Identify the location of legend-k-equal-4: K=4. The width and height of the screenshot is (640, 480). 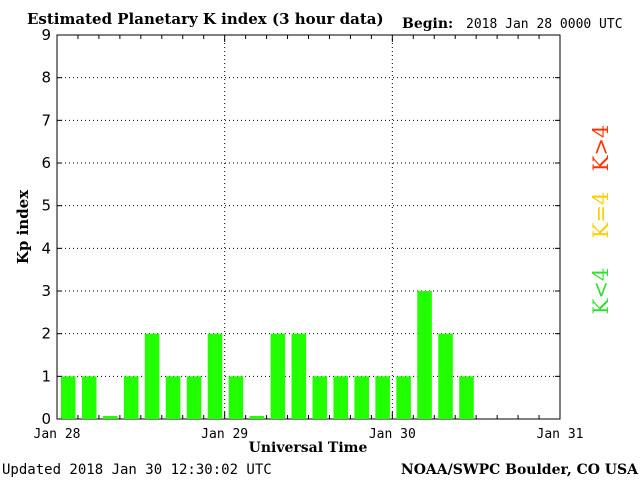
(601, 215).